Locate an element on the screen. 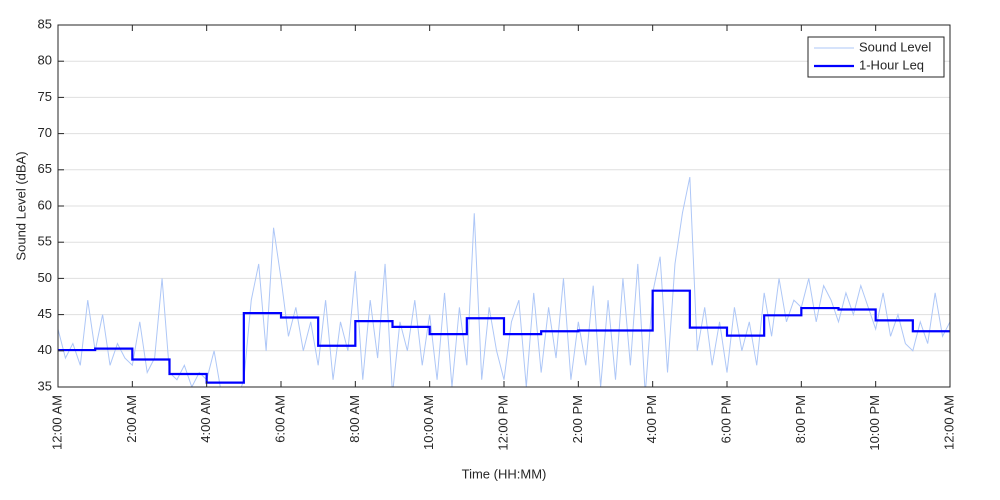 The height and width of the screenshot is (500, 1000). x-tick-label: 12:00 PM is located at coordinates (502, 423).